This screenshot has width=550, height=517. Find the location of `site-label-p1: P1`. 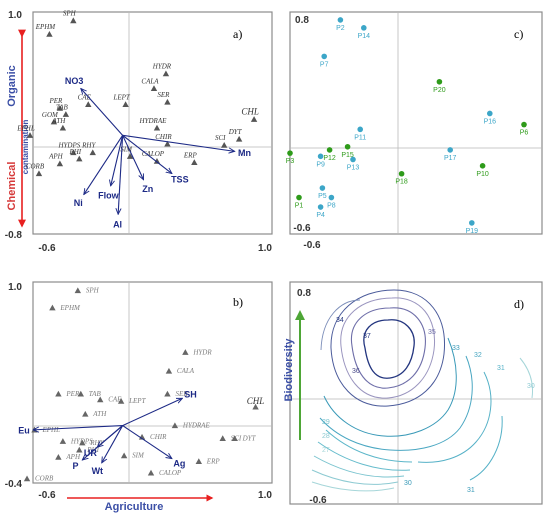

site-label-p1: P1 is located at coordinates (299, 206).